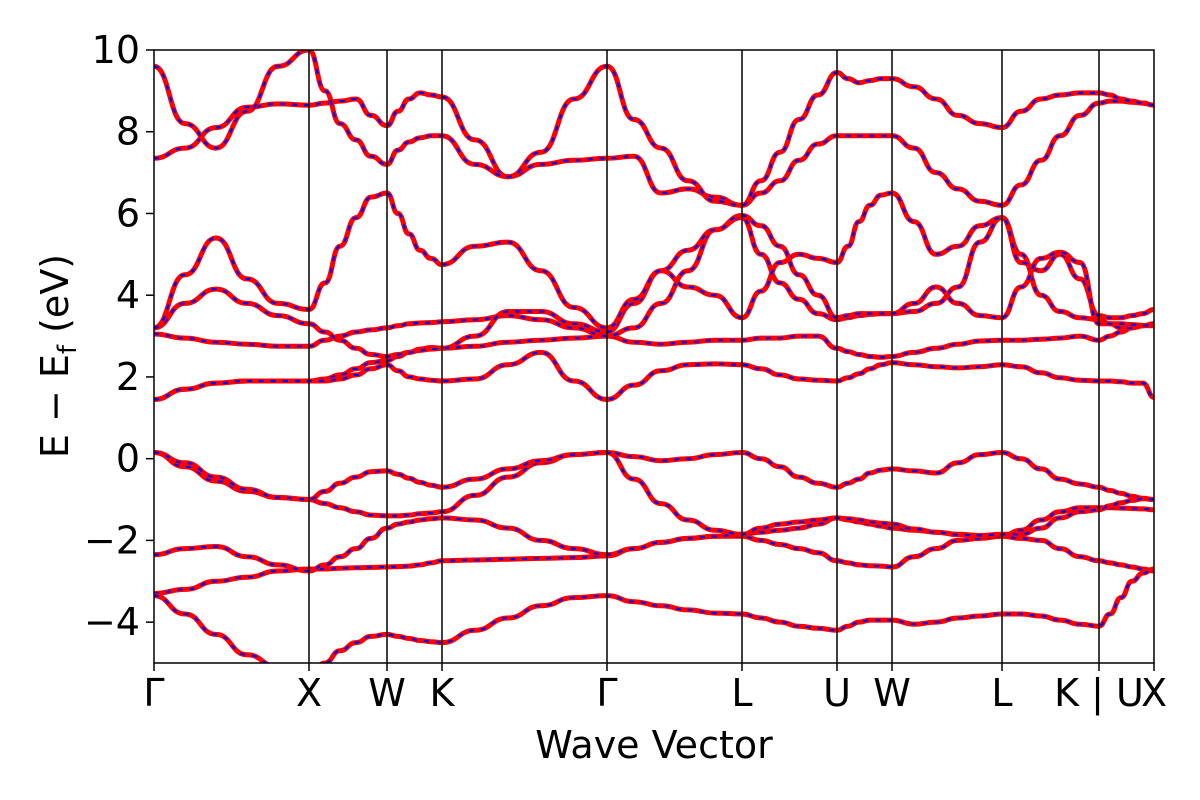 This screenshot has height=800, width=1200. Describe the element at coordinates (128, 377) in the screenshot. I see `y-tick-label-3: 2` at that location.